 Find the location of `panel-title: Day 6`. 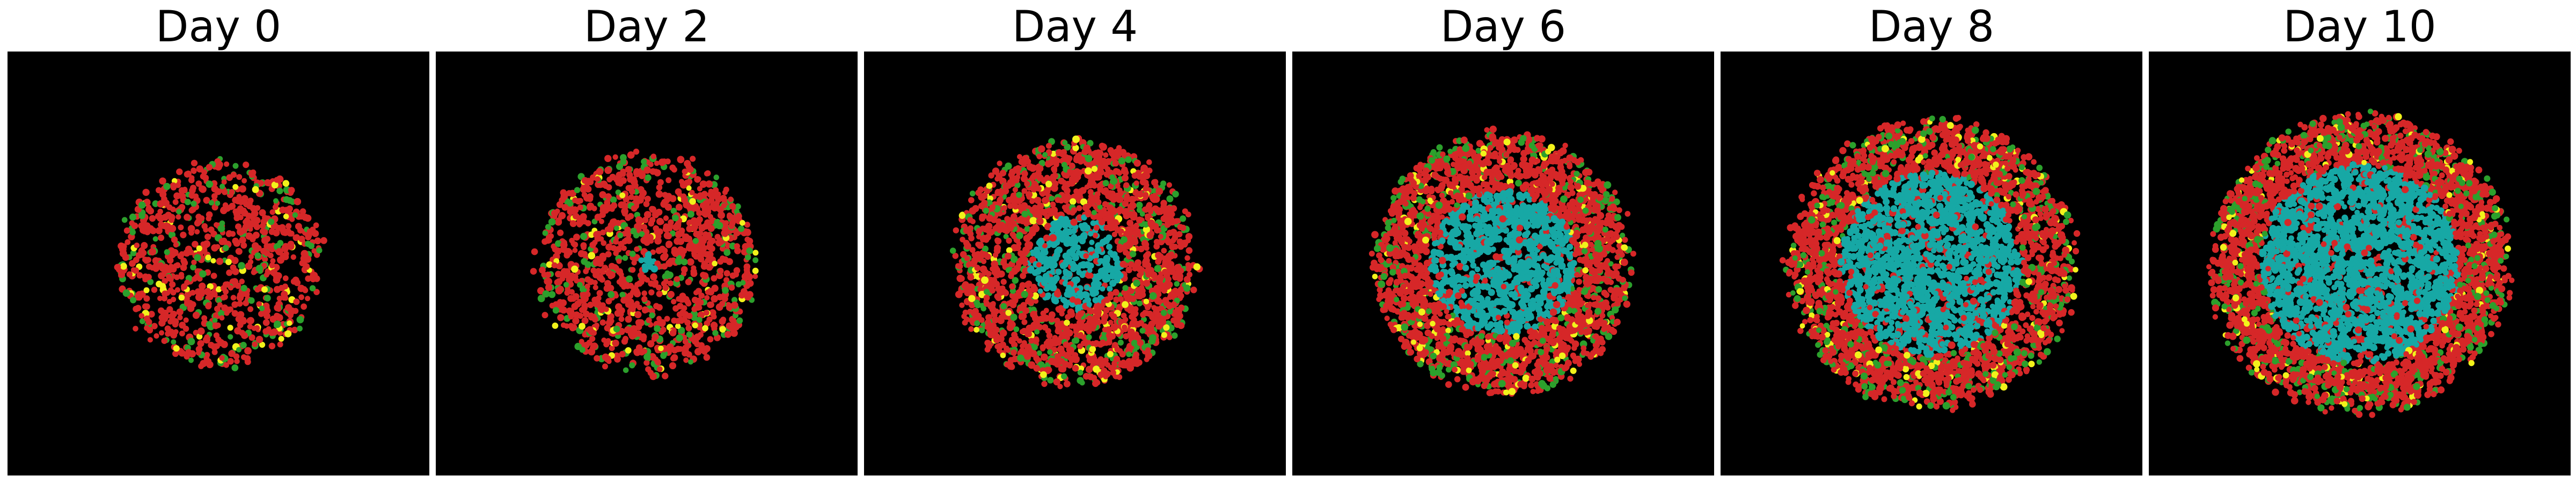

panel-title: Day 6 is located at coordinates (1503, 27).